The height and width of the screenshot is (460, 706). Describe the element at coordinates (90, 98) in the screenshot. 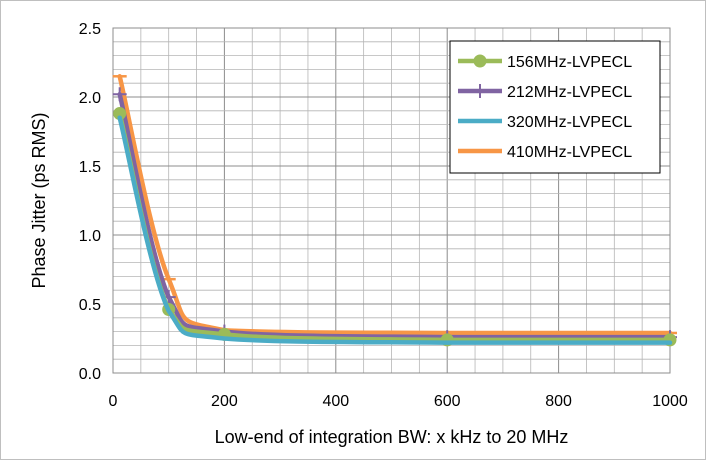

I see `y-tick-label: 2.0` at that location.